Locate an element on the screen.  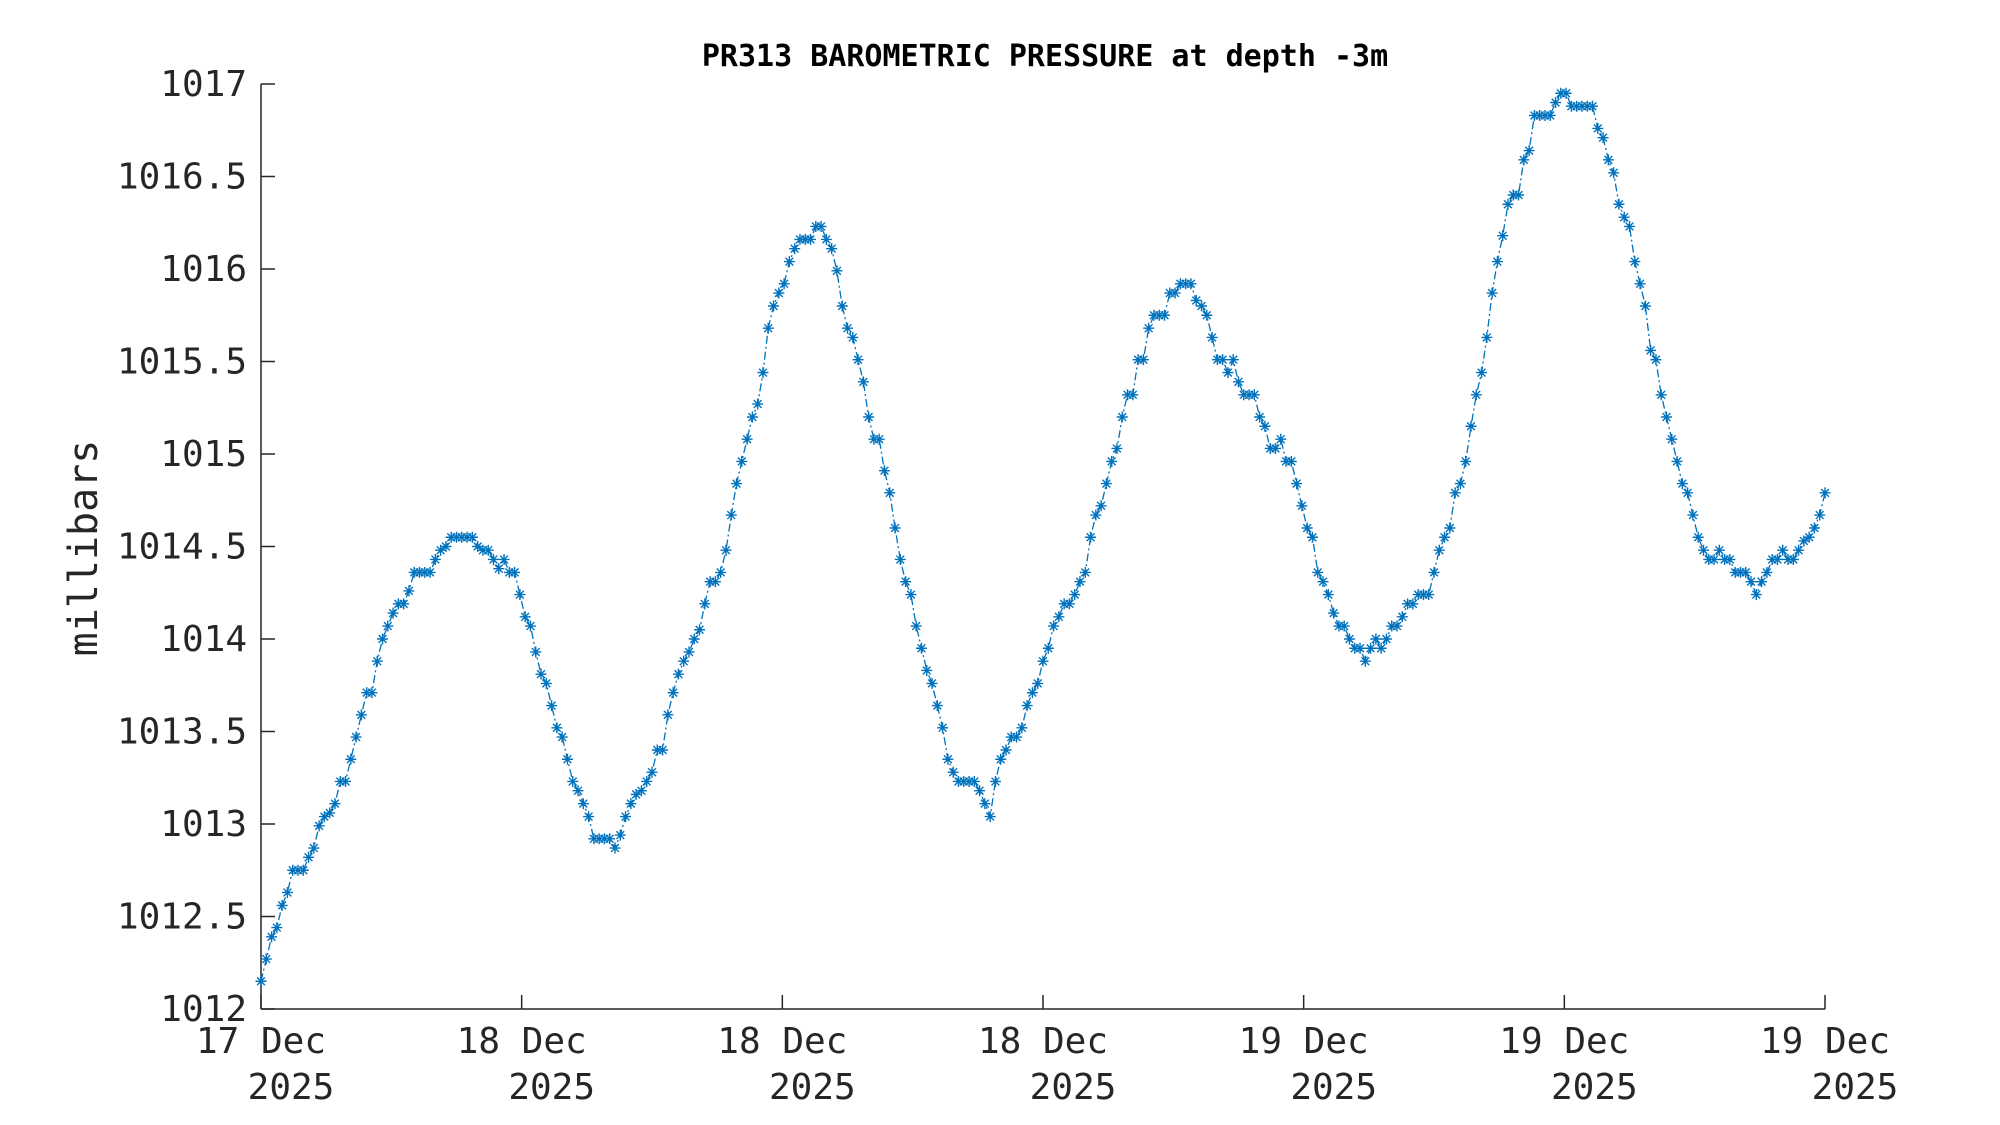
x-tick-label: 18 Dec is located at coordinates (522, 1041).